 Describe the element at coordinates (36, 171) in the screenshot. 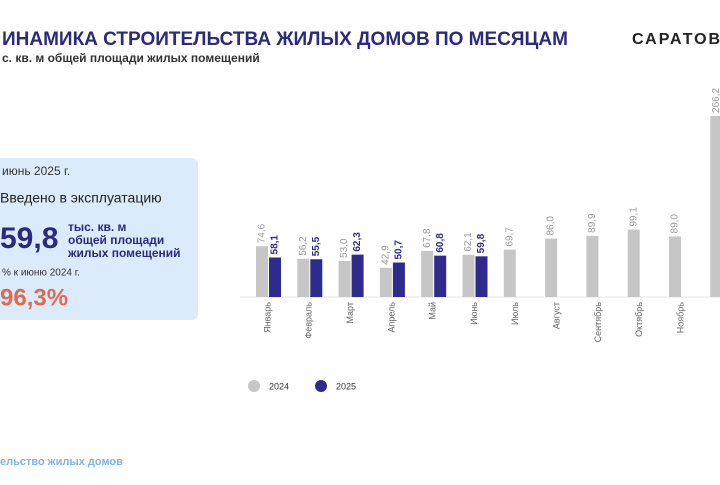

I see `period: июнь 2025 г.` at that location.